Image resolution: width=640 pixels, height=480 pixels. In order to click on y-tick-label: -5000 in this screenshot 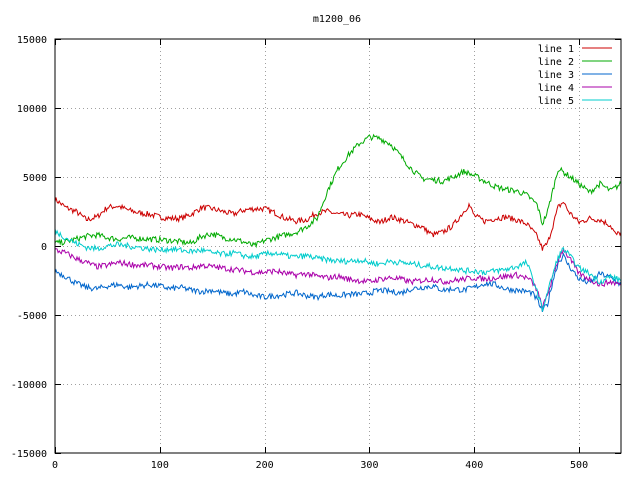, I will do `click(32, 316)`.